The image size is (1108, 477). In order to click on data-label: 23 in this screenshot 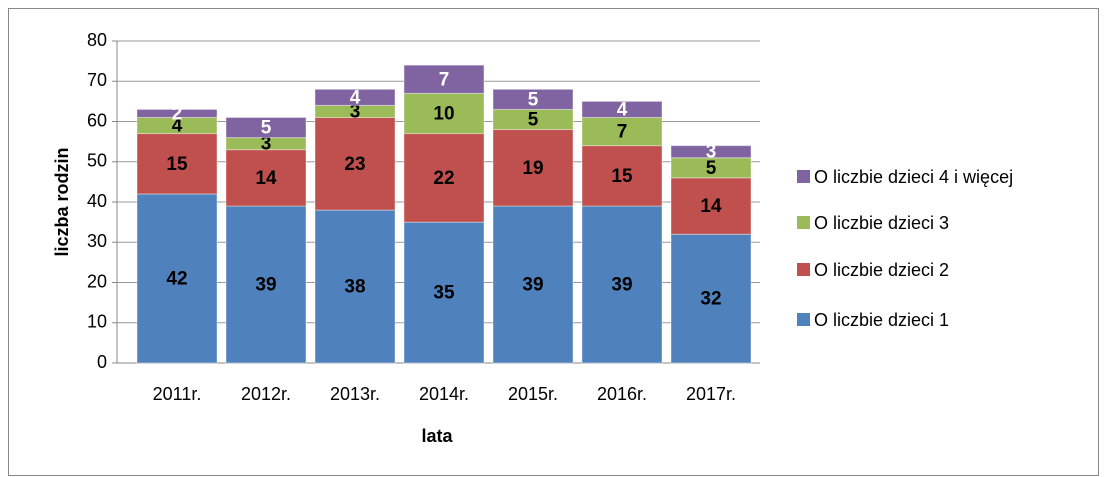, I will do `click(354, 164)`.